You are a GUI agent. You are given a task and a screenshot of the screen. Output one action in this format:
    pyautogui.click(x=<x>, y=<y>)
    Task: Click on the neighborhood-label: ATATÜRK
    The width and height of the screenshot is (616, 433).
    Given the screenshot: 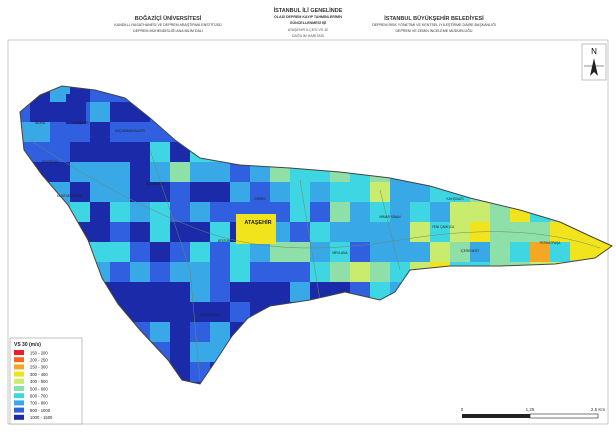 What is the action you would take?
    pyautogui.click(x=225, y=241)
    